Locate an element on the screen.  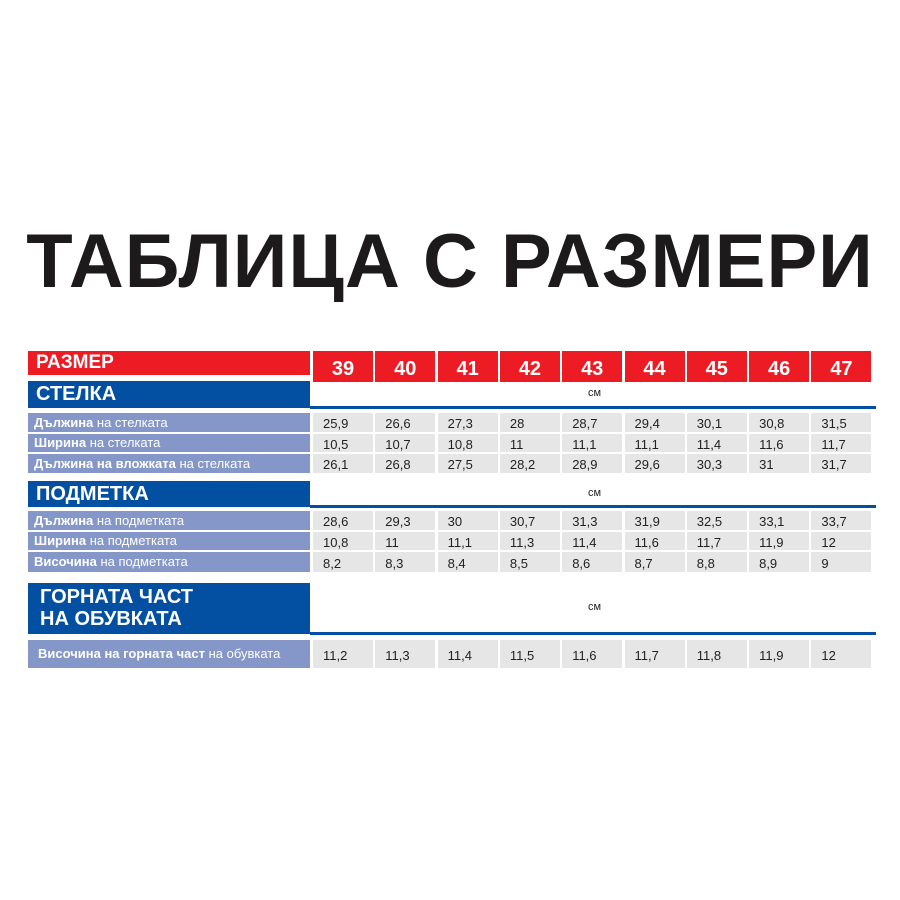
value-cell: 28,9 is located at coordinates (592, 463).